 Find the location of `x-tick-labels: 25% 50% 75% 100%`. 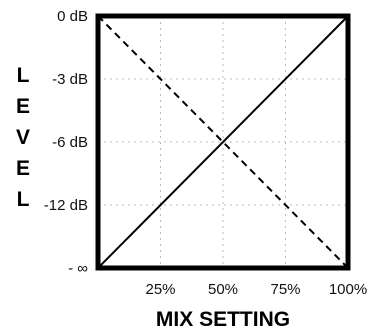

x-tick-labels: 25% 50% 75% 100% is located at coordinates (256, 289).